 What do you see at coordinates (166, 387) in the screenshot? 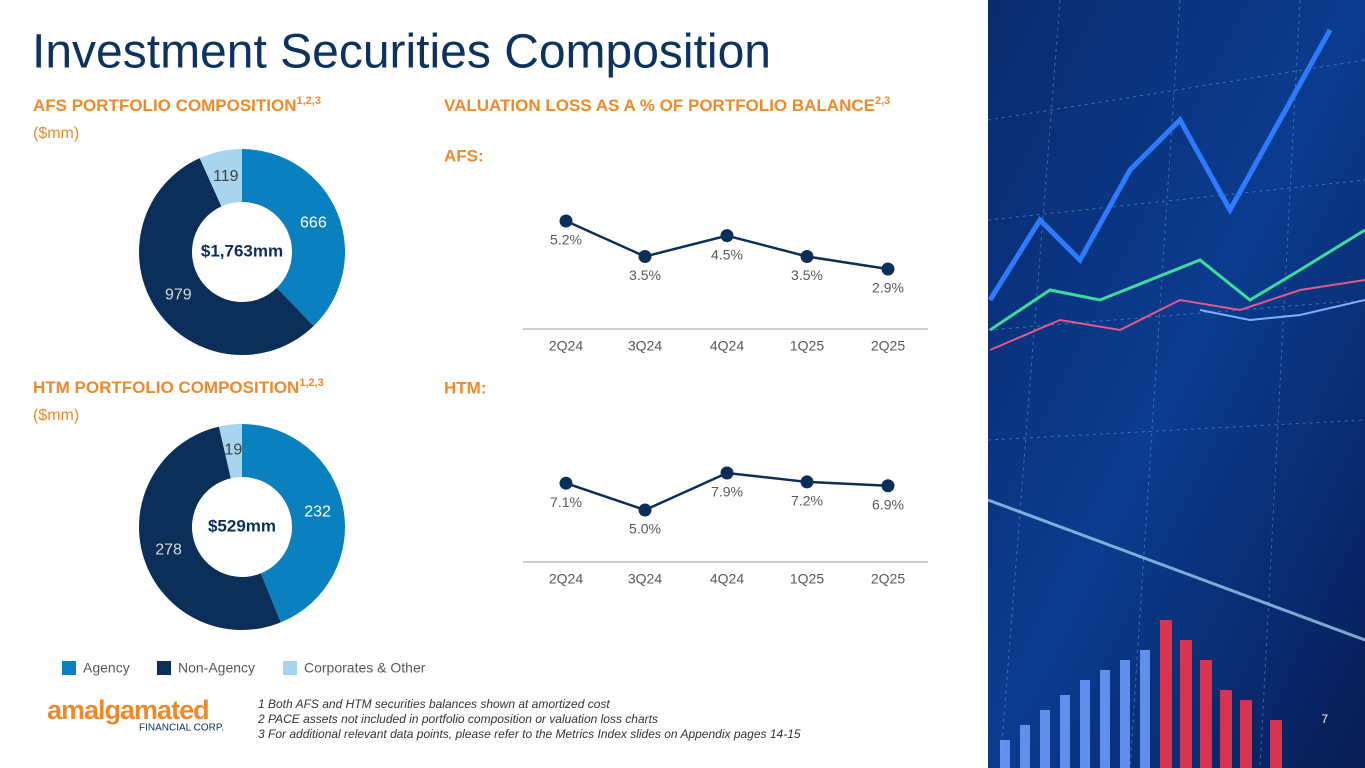
I see `chart-title-text: HTM PORTFOLIO COMPOSITION` at bounding box center [166, 387].